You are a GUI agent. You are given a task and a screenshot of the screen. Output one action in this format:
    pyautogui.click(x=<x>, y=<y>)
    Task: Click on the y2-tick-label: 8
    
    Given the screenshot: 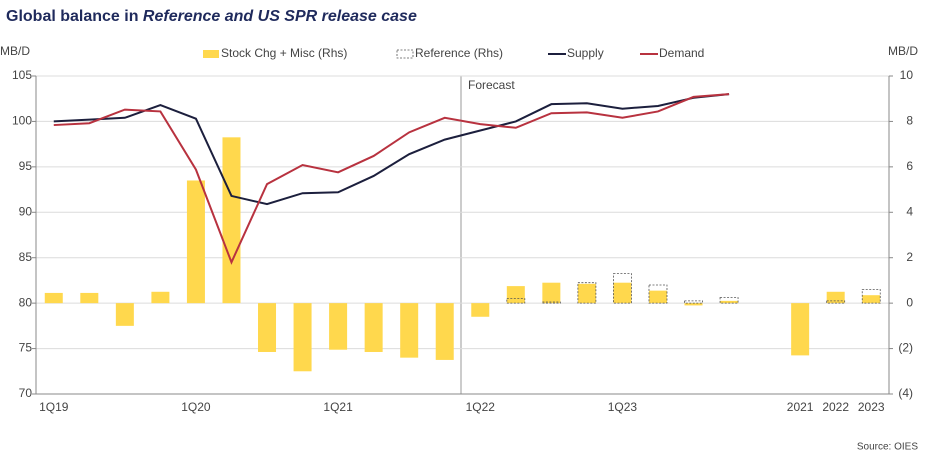 What is the action you would take?
    pyautogui.click(x=909, y=121)
    